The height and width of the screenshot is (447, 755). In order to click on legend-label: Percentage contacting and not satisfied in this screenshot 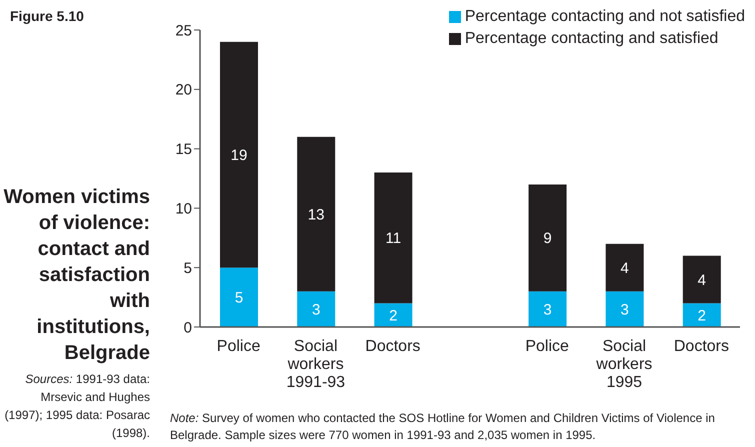, I will do `click(604, 17)`.